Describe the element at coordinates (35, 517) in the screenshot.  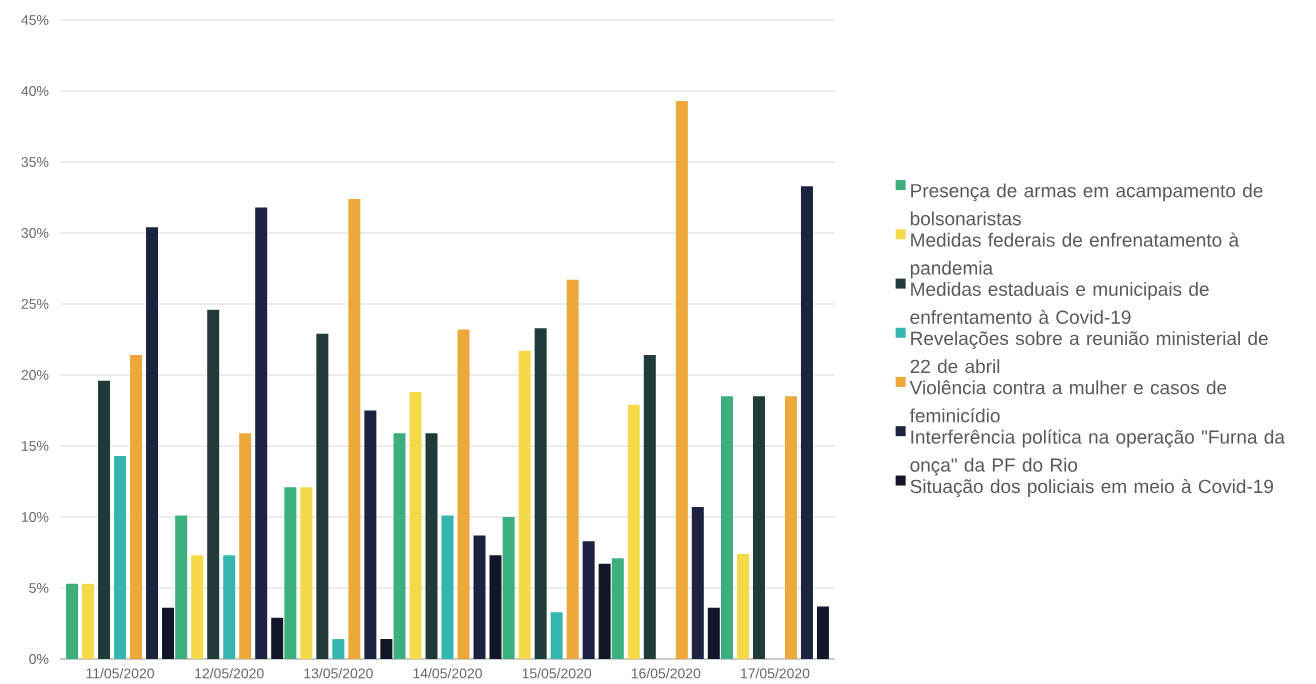
I see `y-tick-label: 10%` at that location.